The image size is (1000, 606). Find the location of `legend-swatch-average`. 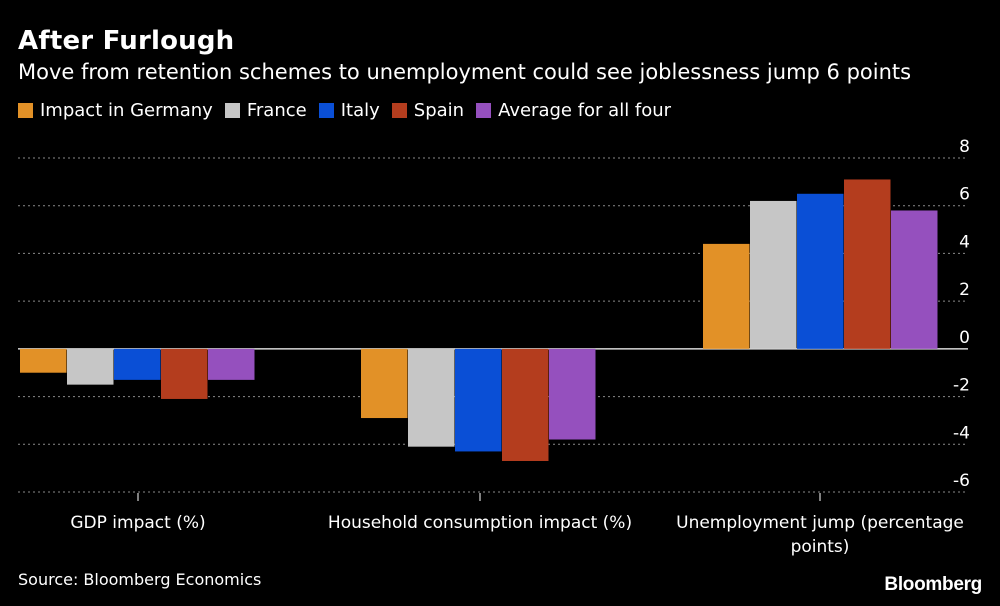

legend-swatch-average is located at coordinates (484, 110).